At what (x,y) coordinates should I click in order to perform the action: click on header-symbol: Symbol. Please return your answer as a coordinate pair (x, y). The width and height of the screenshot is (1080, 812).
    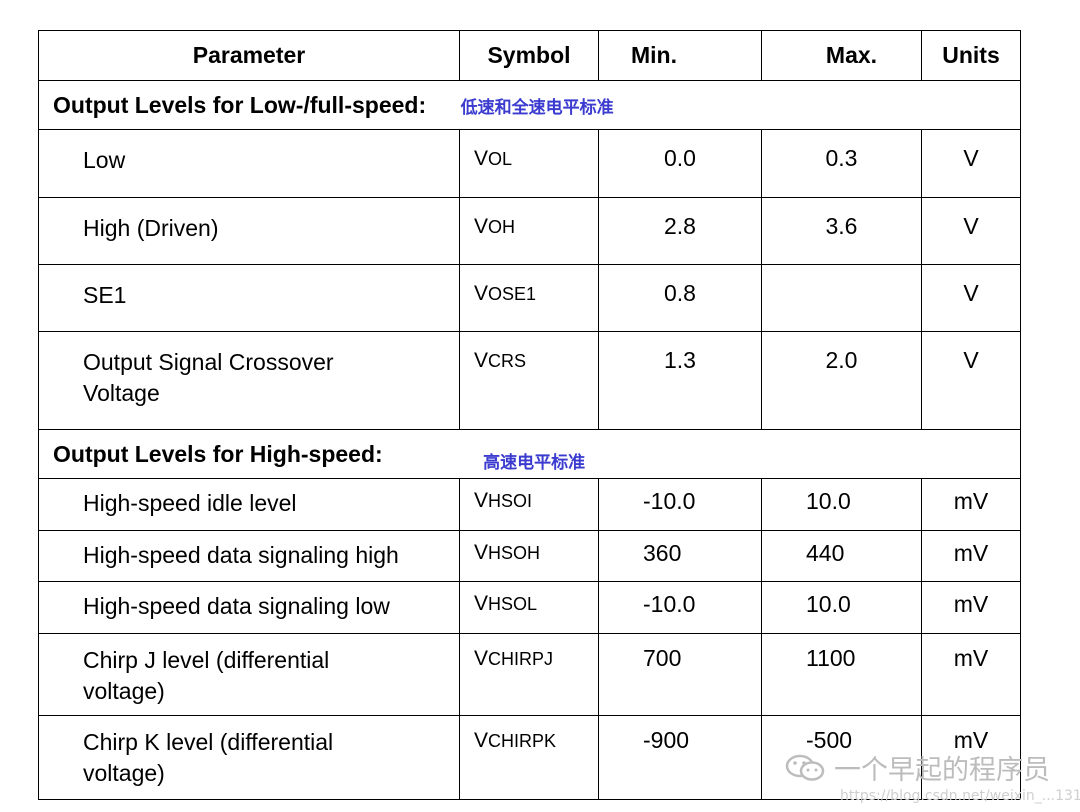
    Looking at the image, I should click on (529, 55).